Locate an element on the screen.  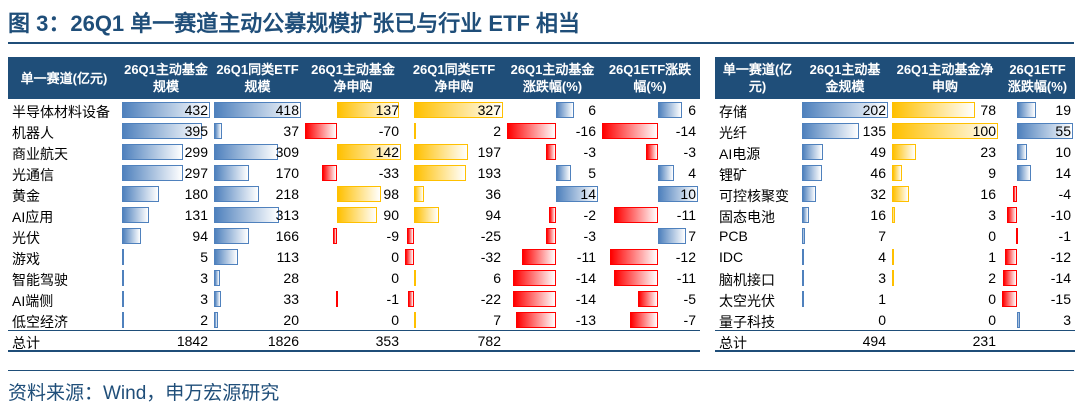
value-cell: 33 is located at coordinates (257, 299).